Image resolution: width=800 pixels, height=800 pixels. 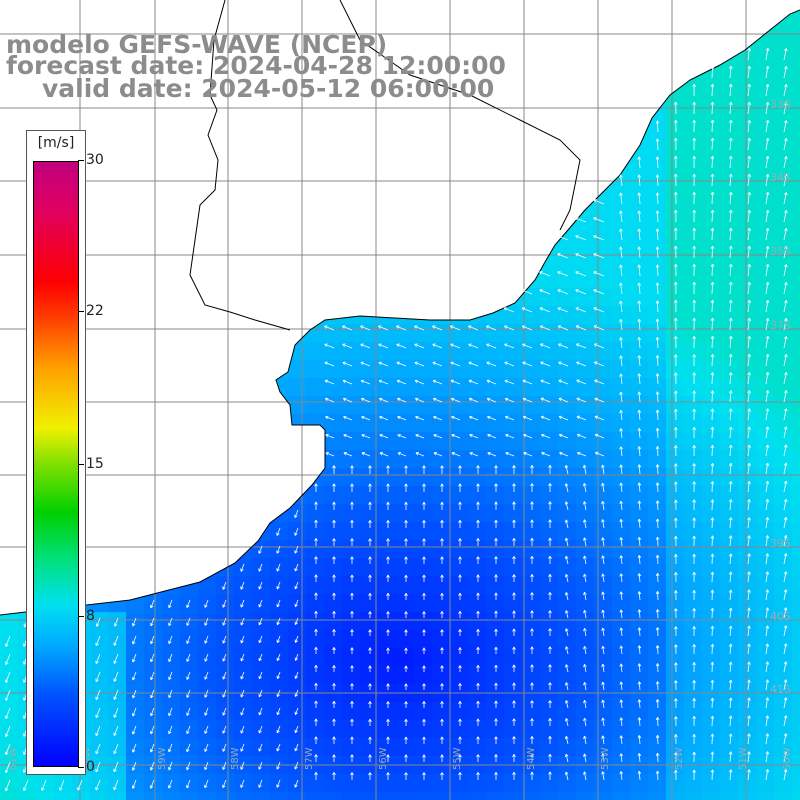 What do you see at coordinates (531, 758) in the screenshot?
I see `lon-label: 54W` at bounding box center [531, 758].